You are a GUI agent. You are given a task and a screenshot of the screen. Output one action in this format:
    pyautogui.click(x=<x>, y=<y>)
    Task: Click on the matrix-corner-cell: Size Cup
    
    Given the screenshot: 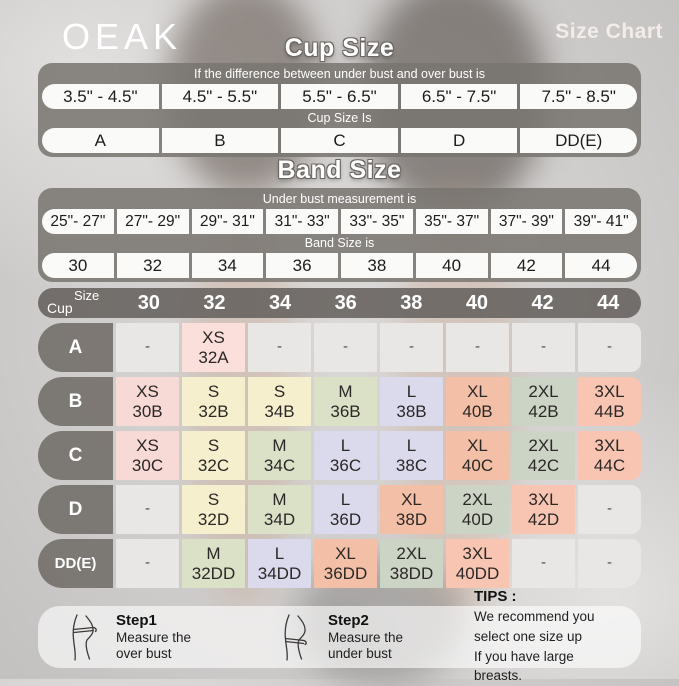 What is the action you would take?
    pyautogui.click(x=77, y=303)
    